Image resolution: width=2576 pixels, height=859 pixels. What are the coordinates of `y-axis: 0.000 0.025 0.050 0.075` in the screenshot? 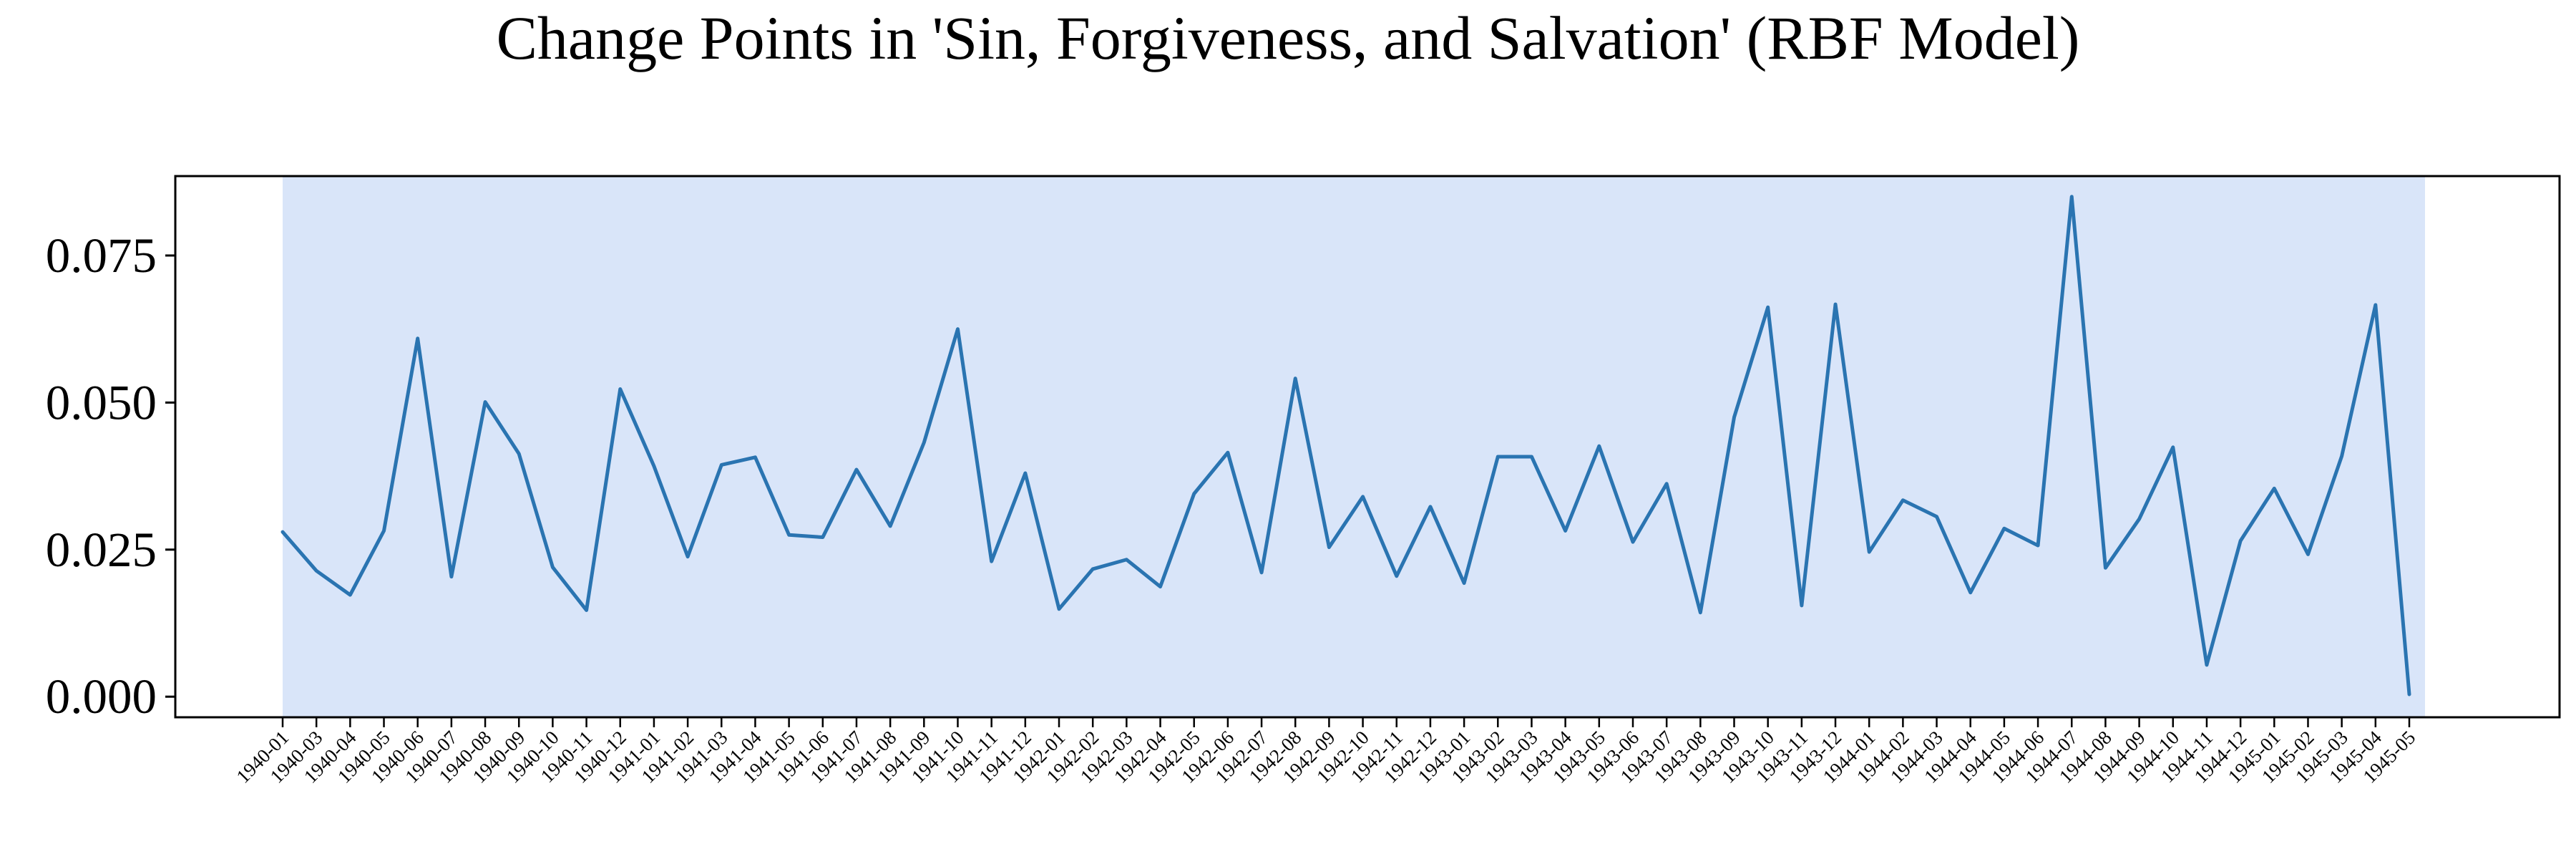 It's located at (110, 476).